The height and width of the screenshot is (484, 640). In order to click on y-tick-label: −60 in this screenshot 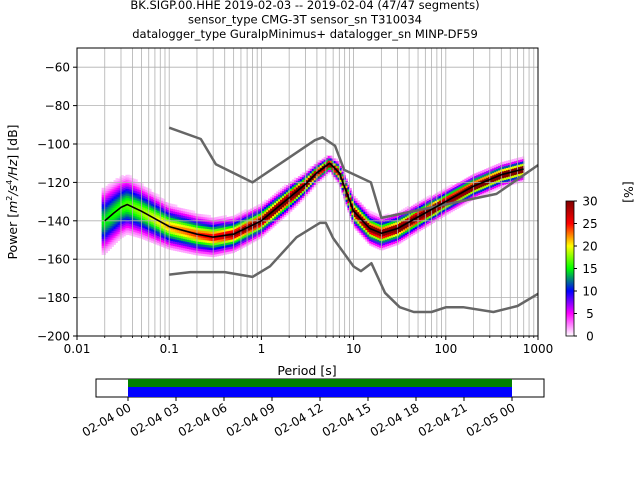, I will do `click(57, 68)`.